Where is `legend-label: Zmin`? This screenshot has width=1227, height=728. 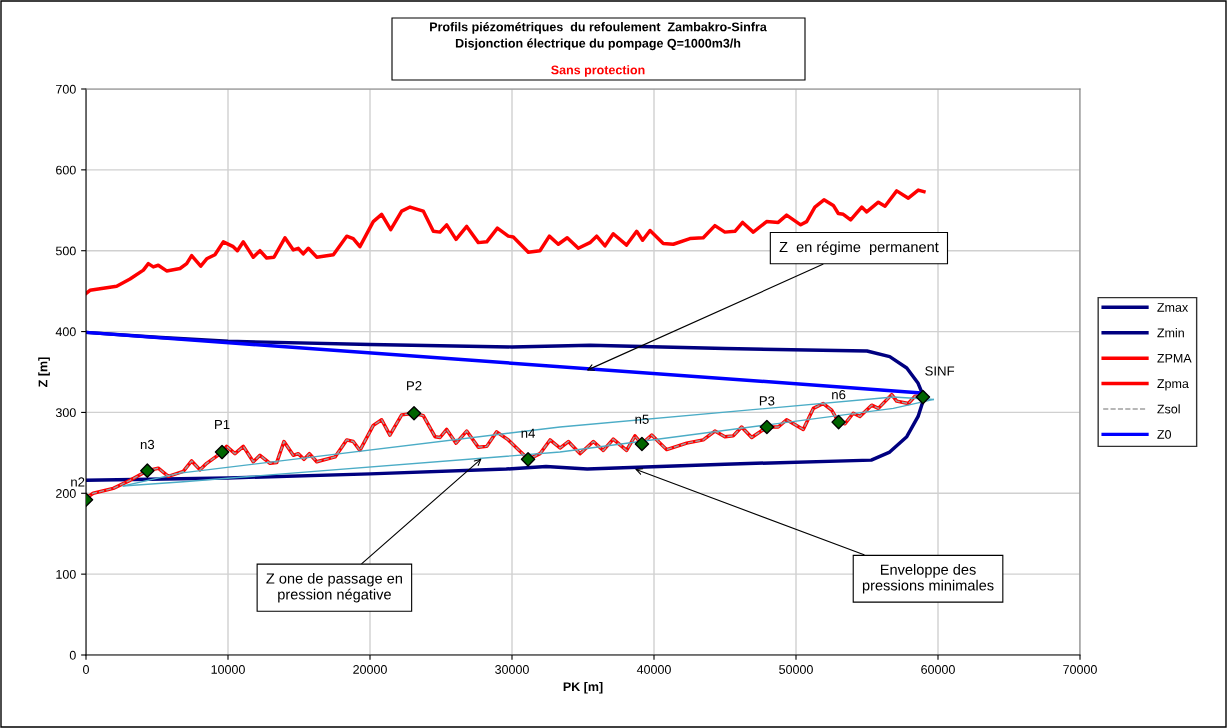
legend-label: Zmin is located at coordinates (1170, 333).